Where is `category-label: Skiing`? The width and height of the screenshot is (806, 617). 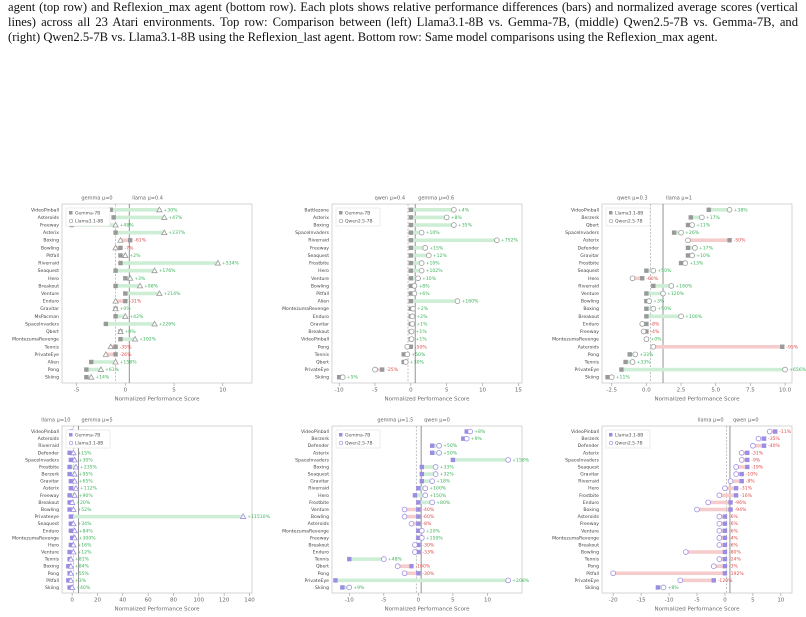 category-label: Skiing is located at coordinates (52, 378).